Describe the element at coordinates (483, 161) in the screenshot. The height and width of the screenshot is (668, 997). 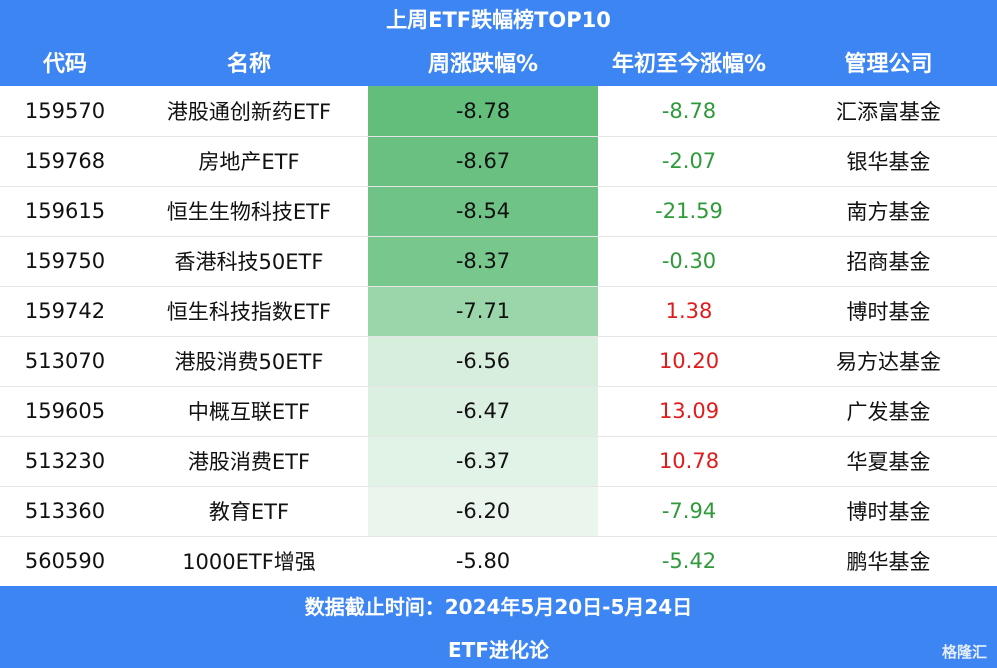
I see `weekly-change: -8.67` at that location.